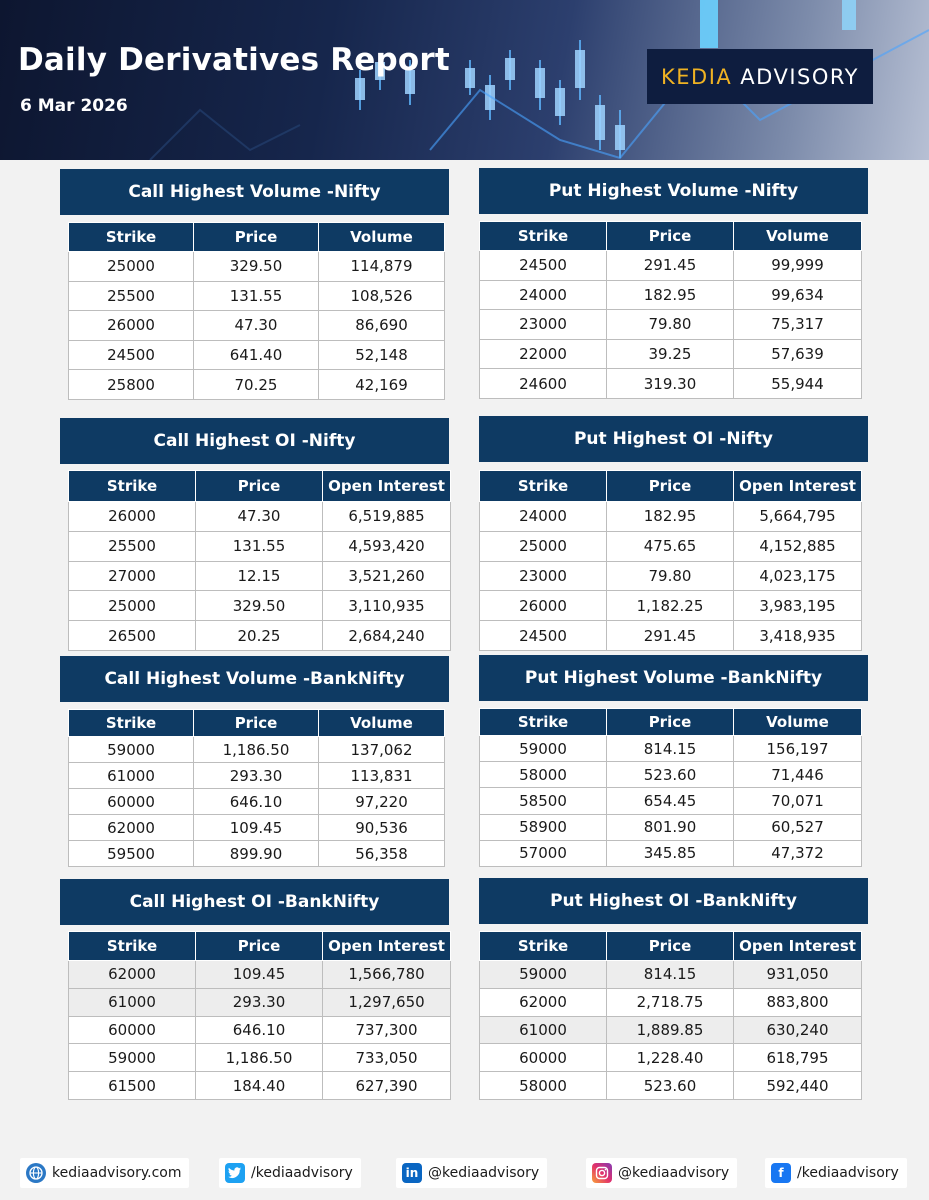 The image size is (929, 1200). Describe the element at coordinates (797, 354) in the screenshot. I see `table-cell: 57,639` at that location.